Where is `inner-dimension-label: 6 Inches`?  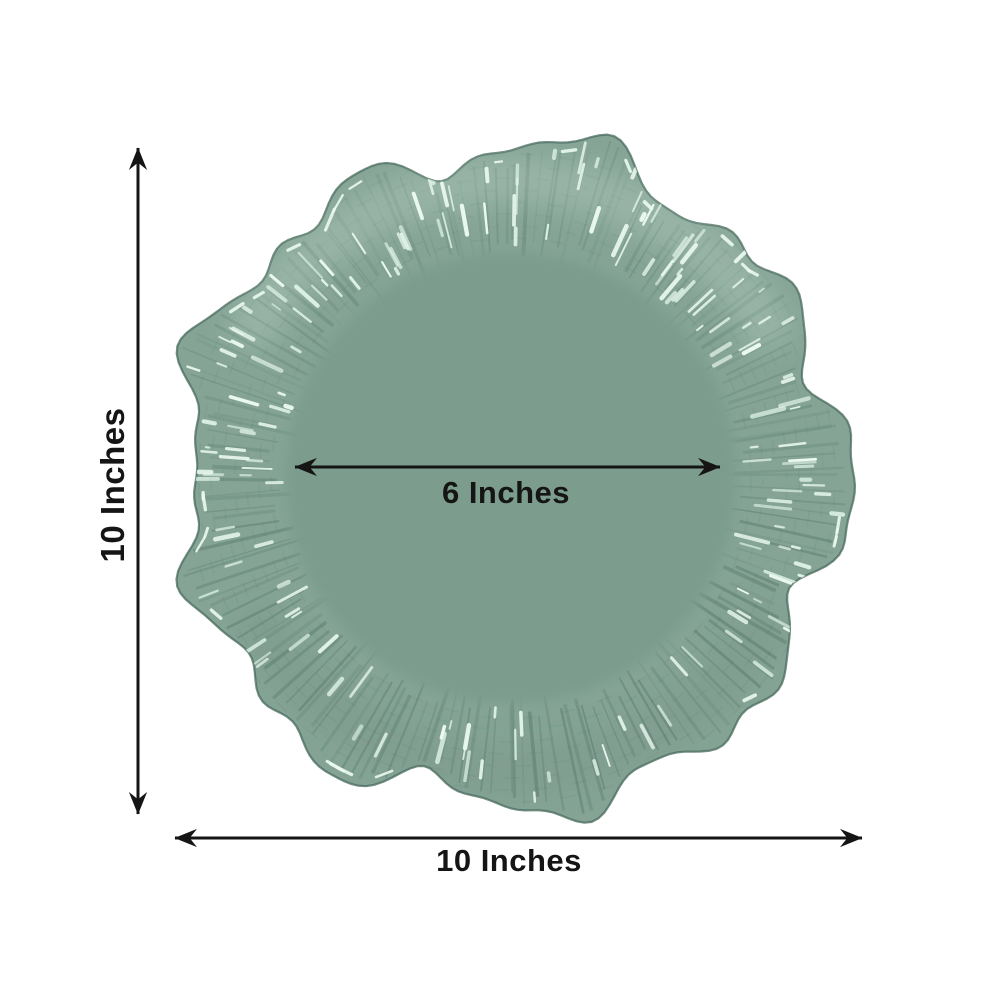
inner-dimension-label: 6 Inches is located at coordinates (506, 492).